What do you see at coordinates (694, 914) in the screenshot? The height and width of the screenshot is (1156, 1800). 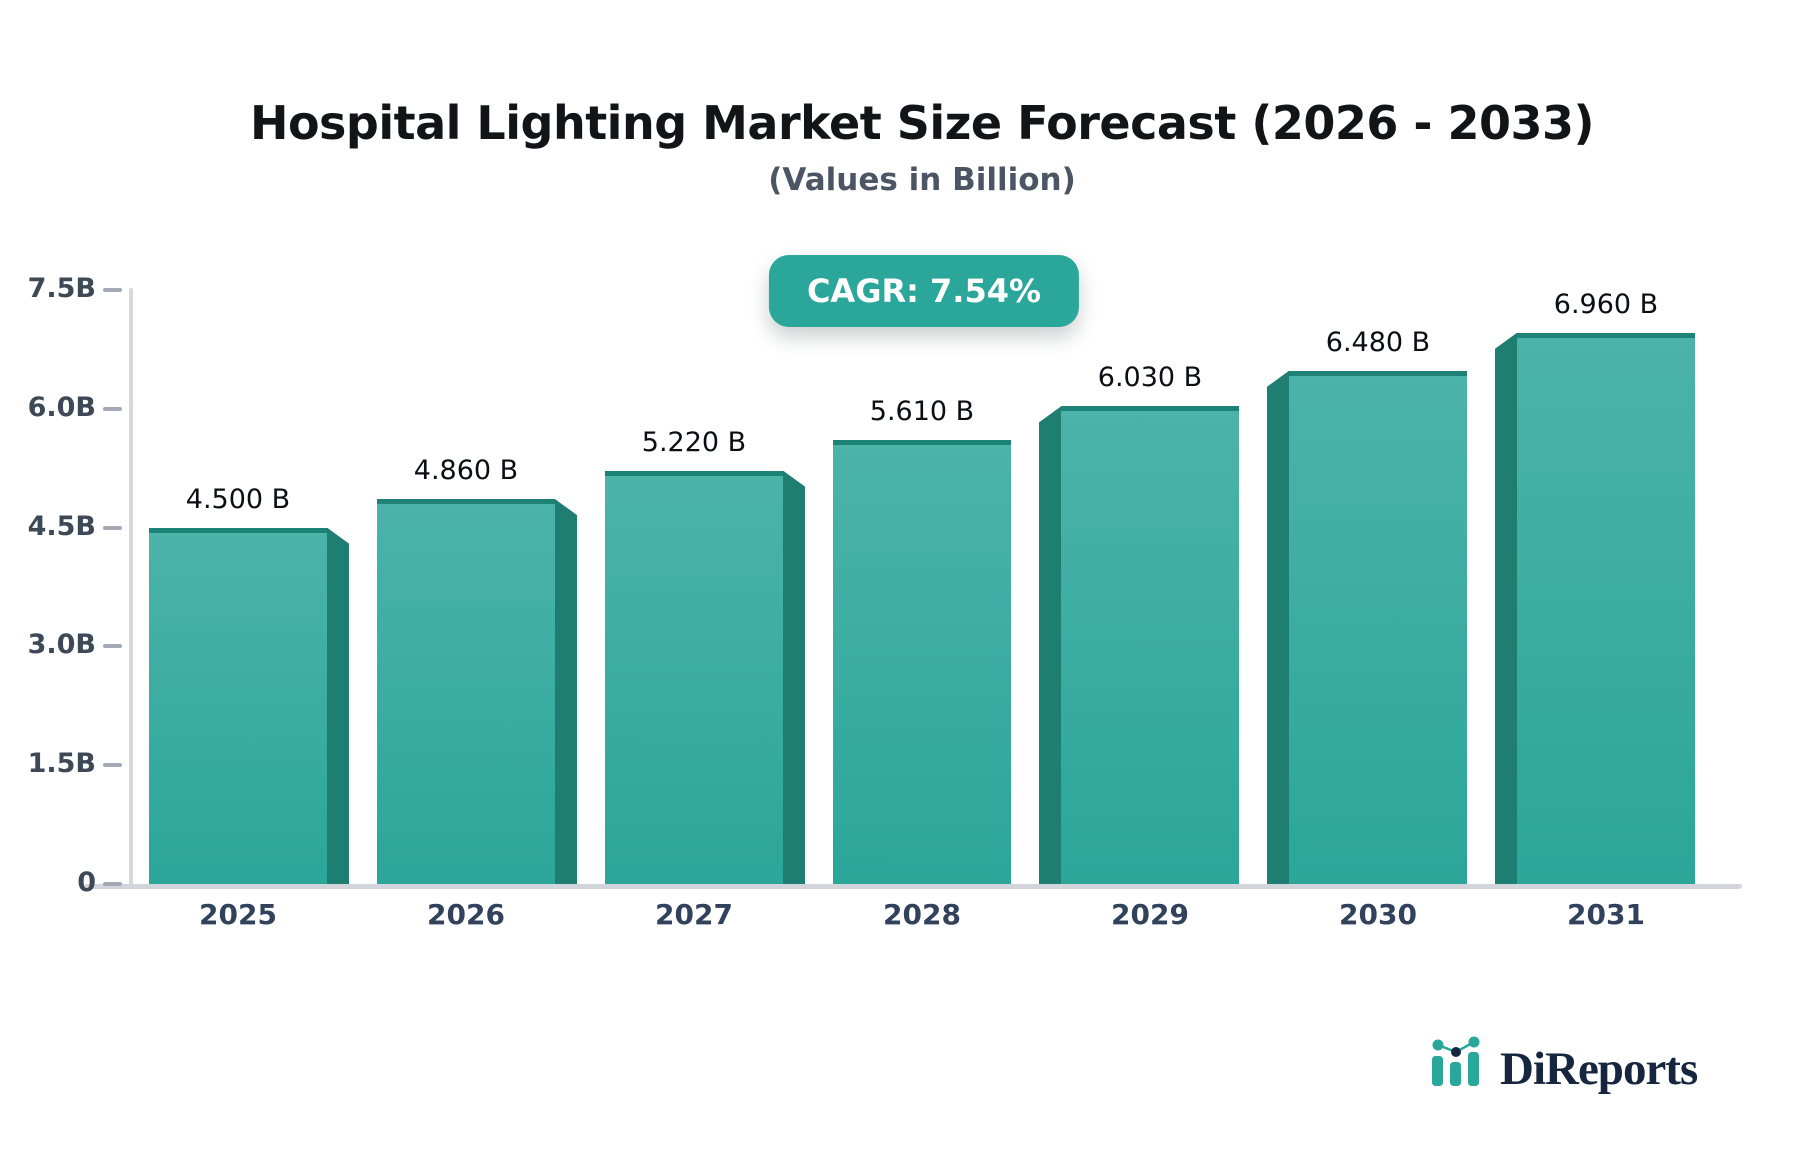 I see `x-axis-label-2027: 2027` at bounding box center [694, 914].